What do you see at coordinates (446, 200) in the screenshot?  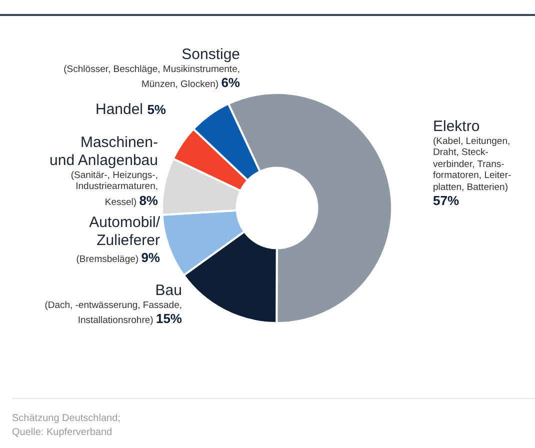 I see `data-label: 57%` at bounding box center [446, 200].